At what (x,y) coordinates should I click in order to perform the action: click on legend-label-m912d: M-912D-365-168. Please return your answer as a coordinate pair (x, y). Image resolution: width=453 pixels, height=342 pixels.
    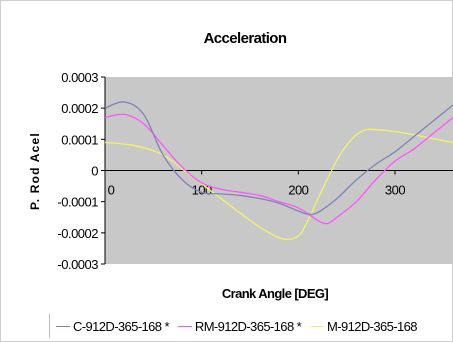
    Looking at the image, I should click on (372, 326).